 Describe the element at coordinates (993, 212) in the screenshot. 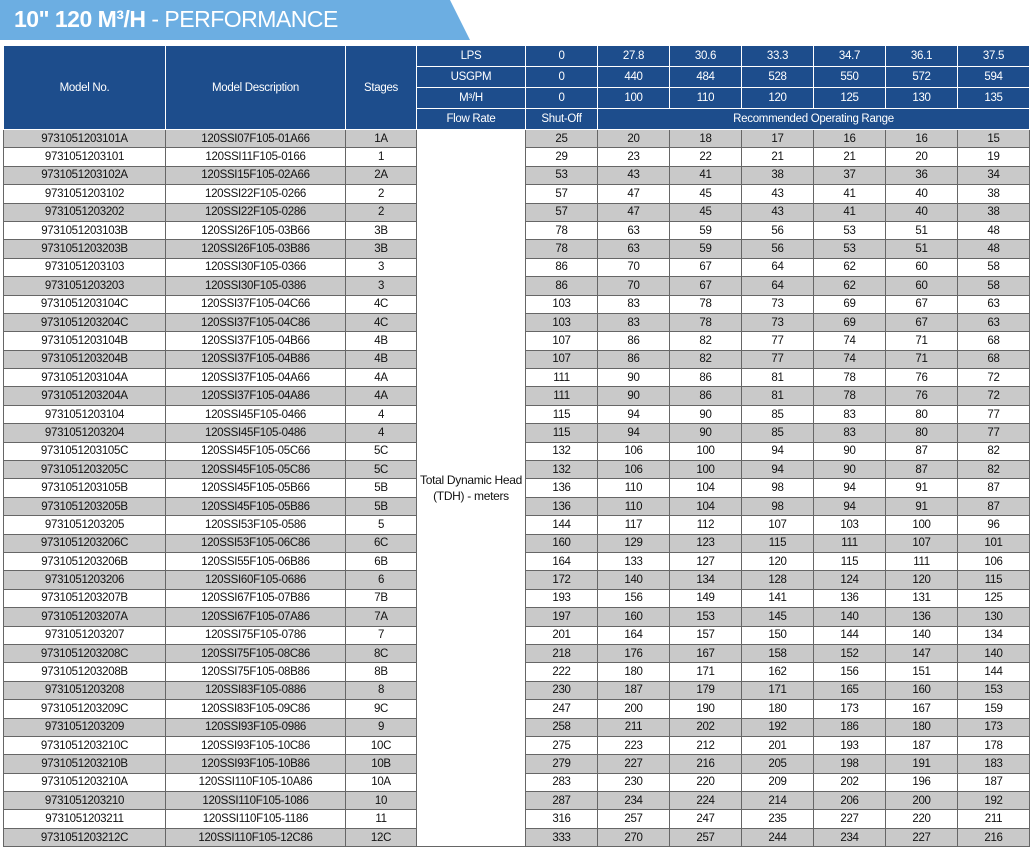

I see `head-value: 38` at that location.